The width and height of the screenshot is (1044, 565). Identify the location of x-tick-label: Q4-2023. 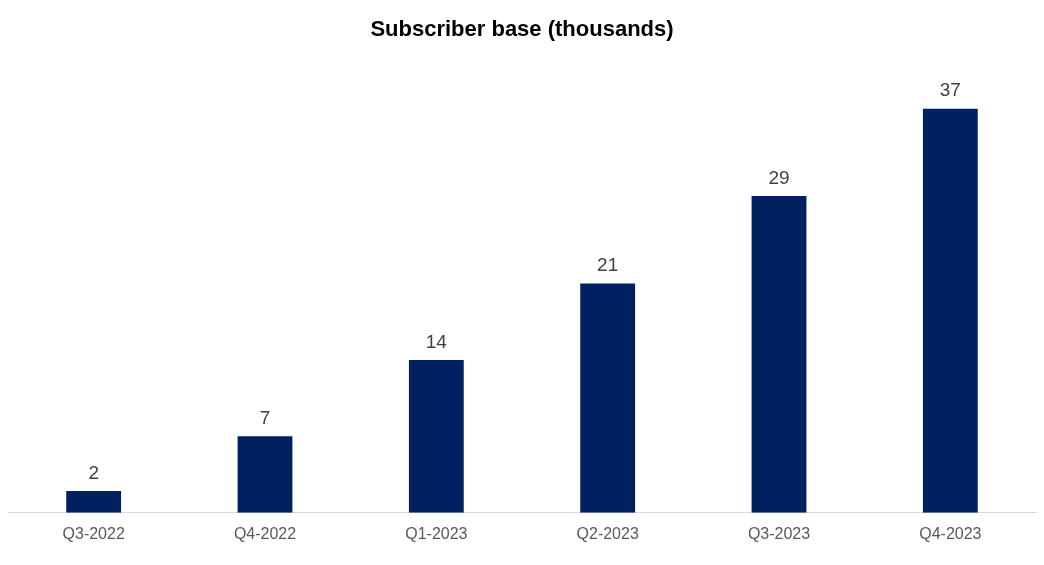
(950, 533).